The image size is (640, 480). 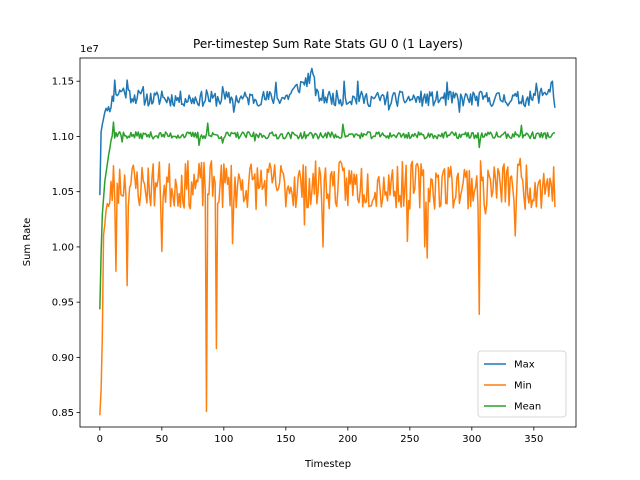 I want to click on y-axis: 0.85 0.90 0.95 1.00 1.05 1.10 1.15, so click(x=66, y=248).